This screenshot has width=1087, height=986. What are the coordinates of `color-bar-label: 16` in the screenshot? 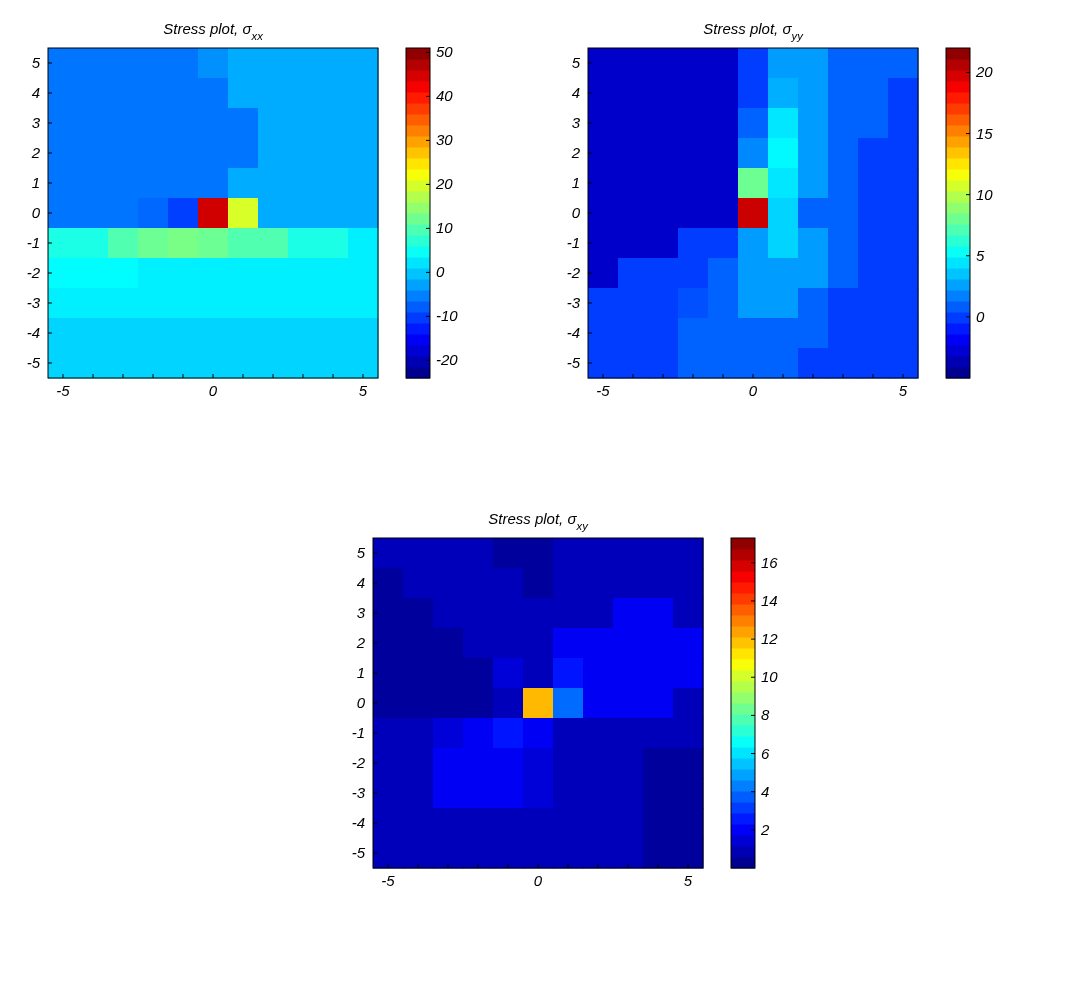 It's located at (770, 562).